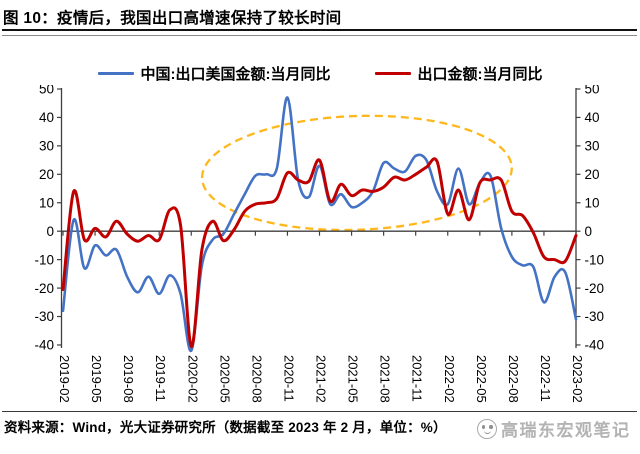 This screenshot has width=640, height=454. Describe the element at coordinates (392, 73) in the screenshot. I see `red-line-swatch-icon` at that location.